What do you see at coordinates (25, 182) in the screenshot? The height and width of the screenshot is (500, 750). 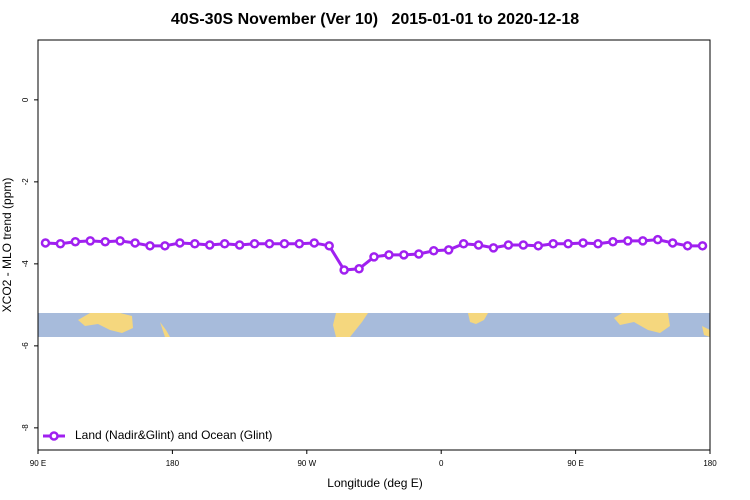 I see `y-tick-label: -2` at bounding box center [25, 182].